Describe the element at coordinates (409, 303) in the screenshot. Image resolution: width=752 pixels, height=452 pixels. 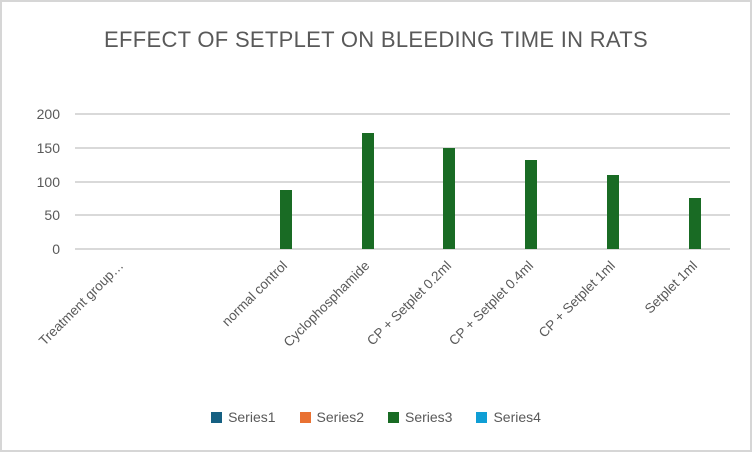
I see `x-category-label: CP + Setplet 0.2ml` at that location.